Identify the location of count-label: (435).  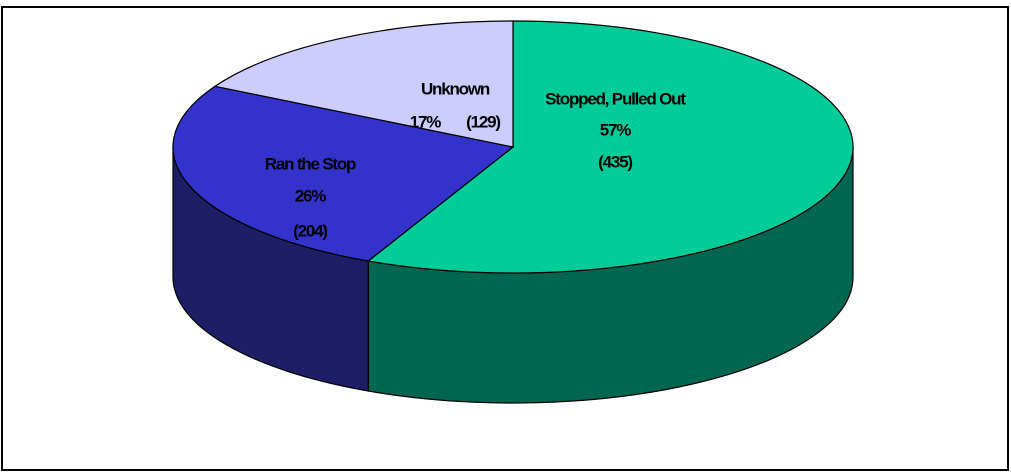
(615, 161).